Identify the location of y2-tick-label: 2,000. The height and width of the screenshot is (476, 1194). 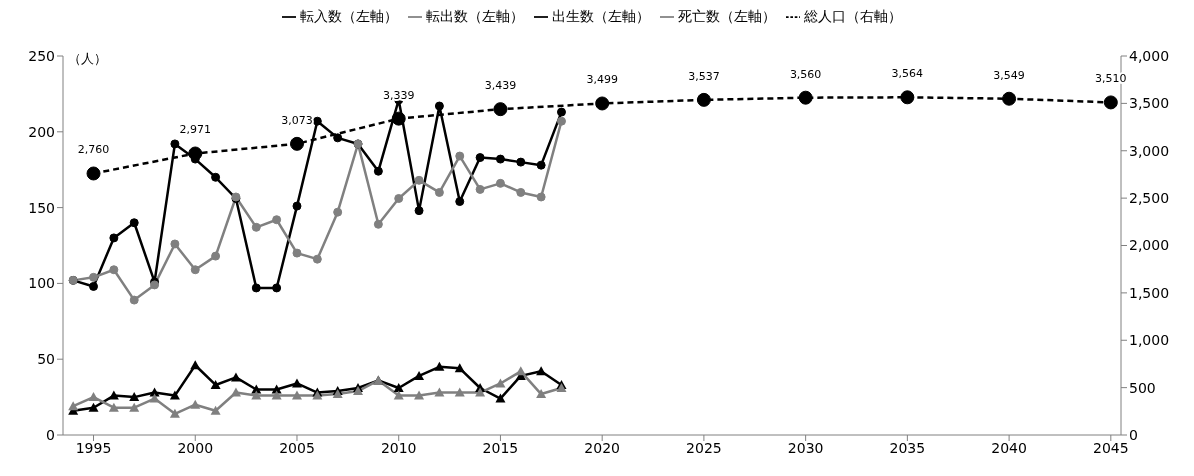
(1149, 245).